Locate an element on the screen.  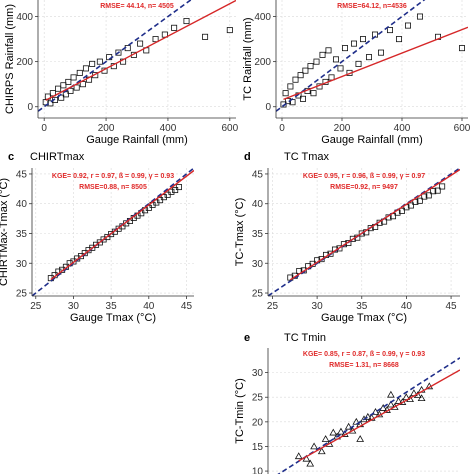
panel-title: CHIRTmax is located at coordinates (57, 157).